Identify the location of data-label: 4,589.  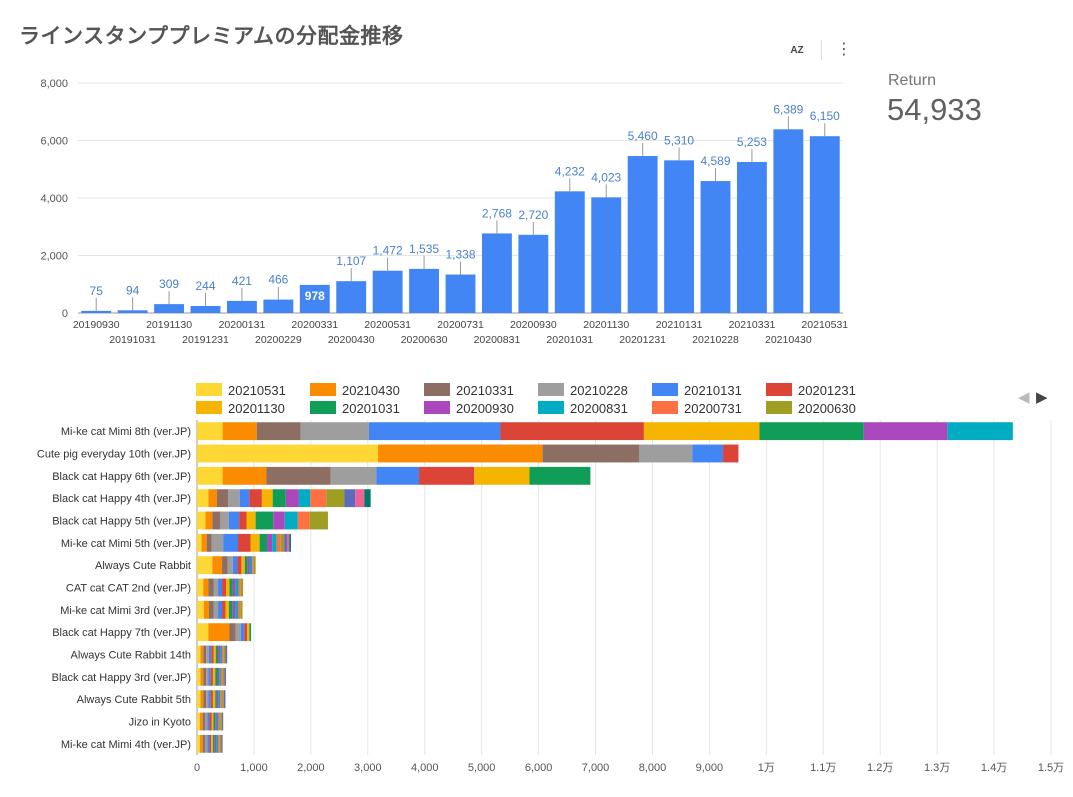
(715, 161).